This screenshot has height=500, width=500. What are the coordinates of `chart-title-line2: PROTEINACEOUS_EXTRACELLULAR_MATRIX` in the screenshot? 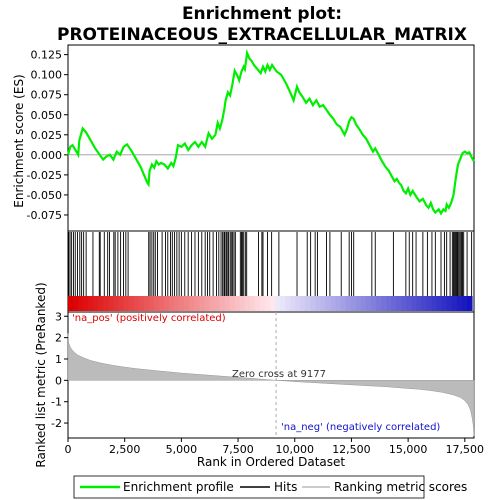 It's located at (262, 35).